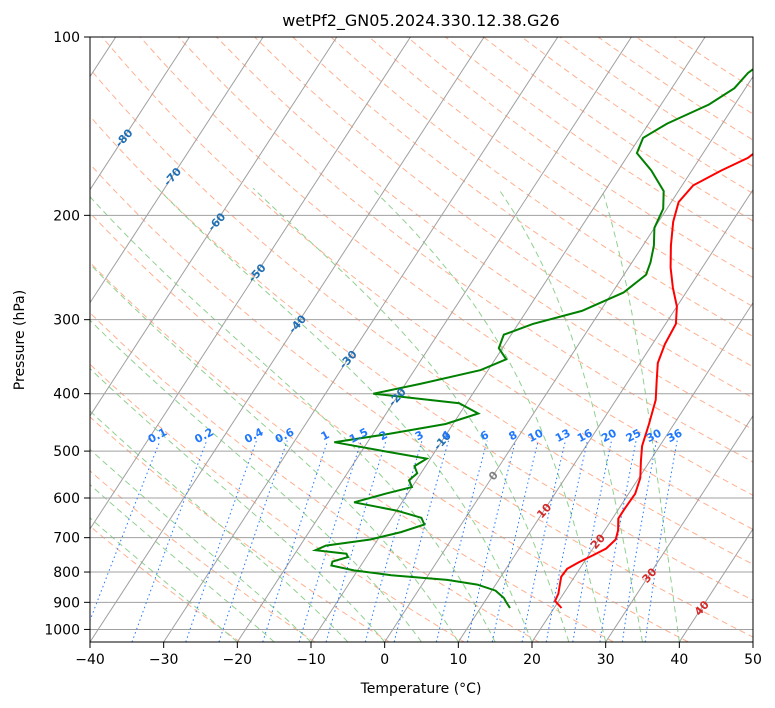  What do you see at coordinates (66, 539) in the screenshot?
I see `y-tick-label: 700` at bounding box center [66, 539].